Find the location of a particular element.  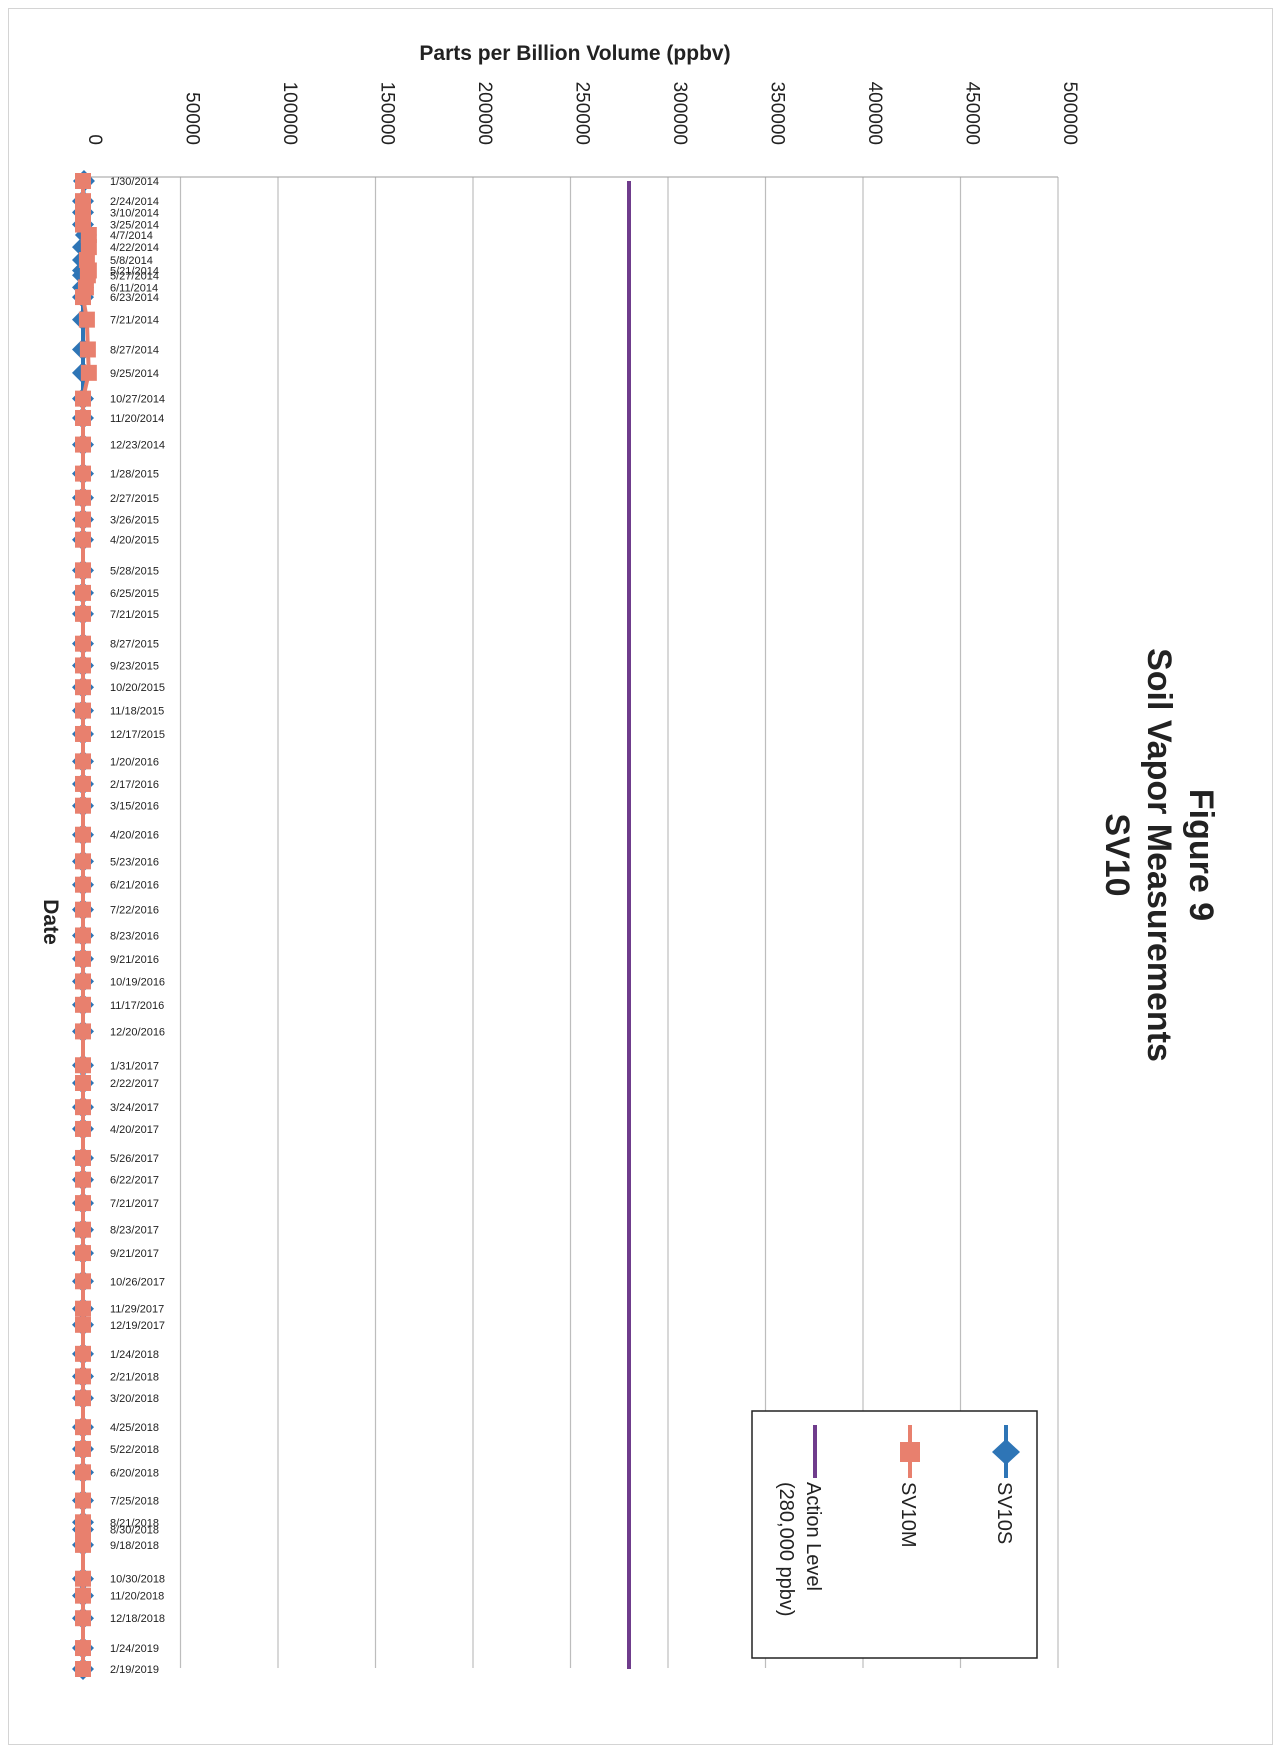

legend-item-sv10m: SV10M is located at coordinates (908, 1486).